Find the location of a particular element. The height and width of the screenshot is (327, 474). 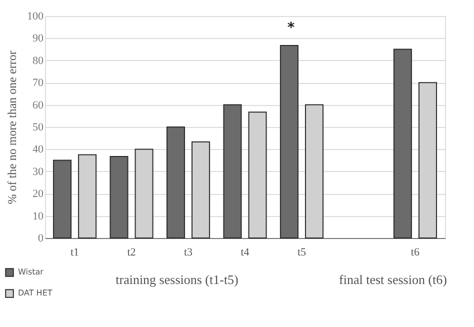

x-tick-label: t2 is located at coordinates (131, 252).